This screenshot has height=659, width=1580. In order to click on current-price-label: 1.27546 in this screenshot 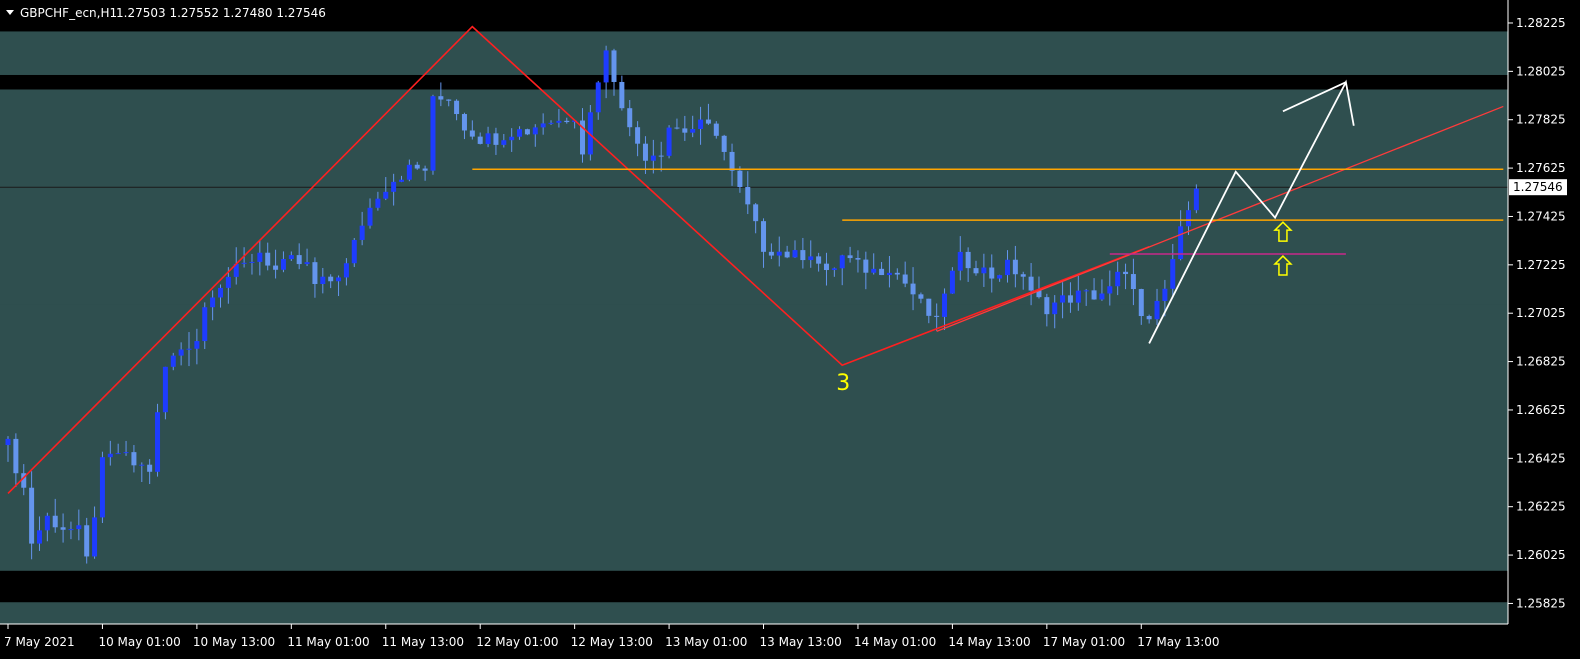, I will do `click(1538, 187)`.